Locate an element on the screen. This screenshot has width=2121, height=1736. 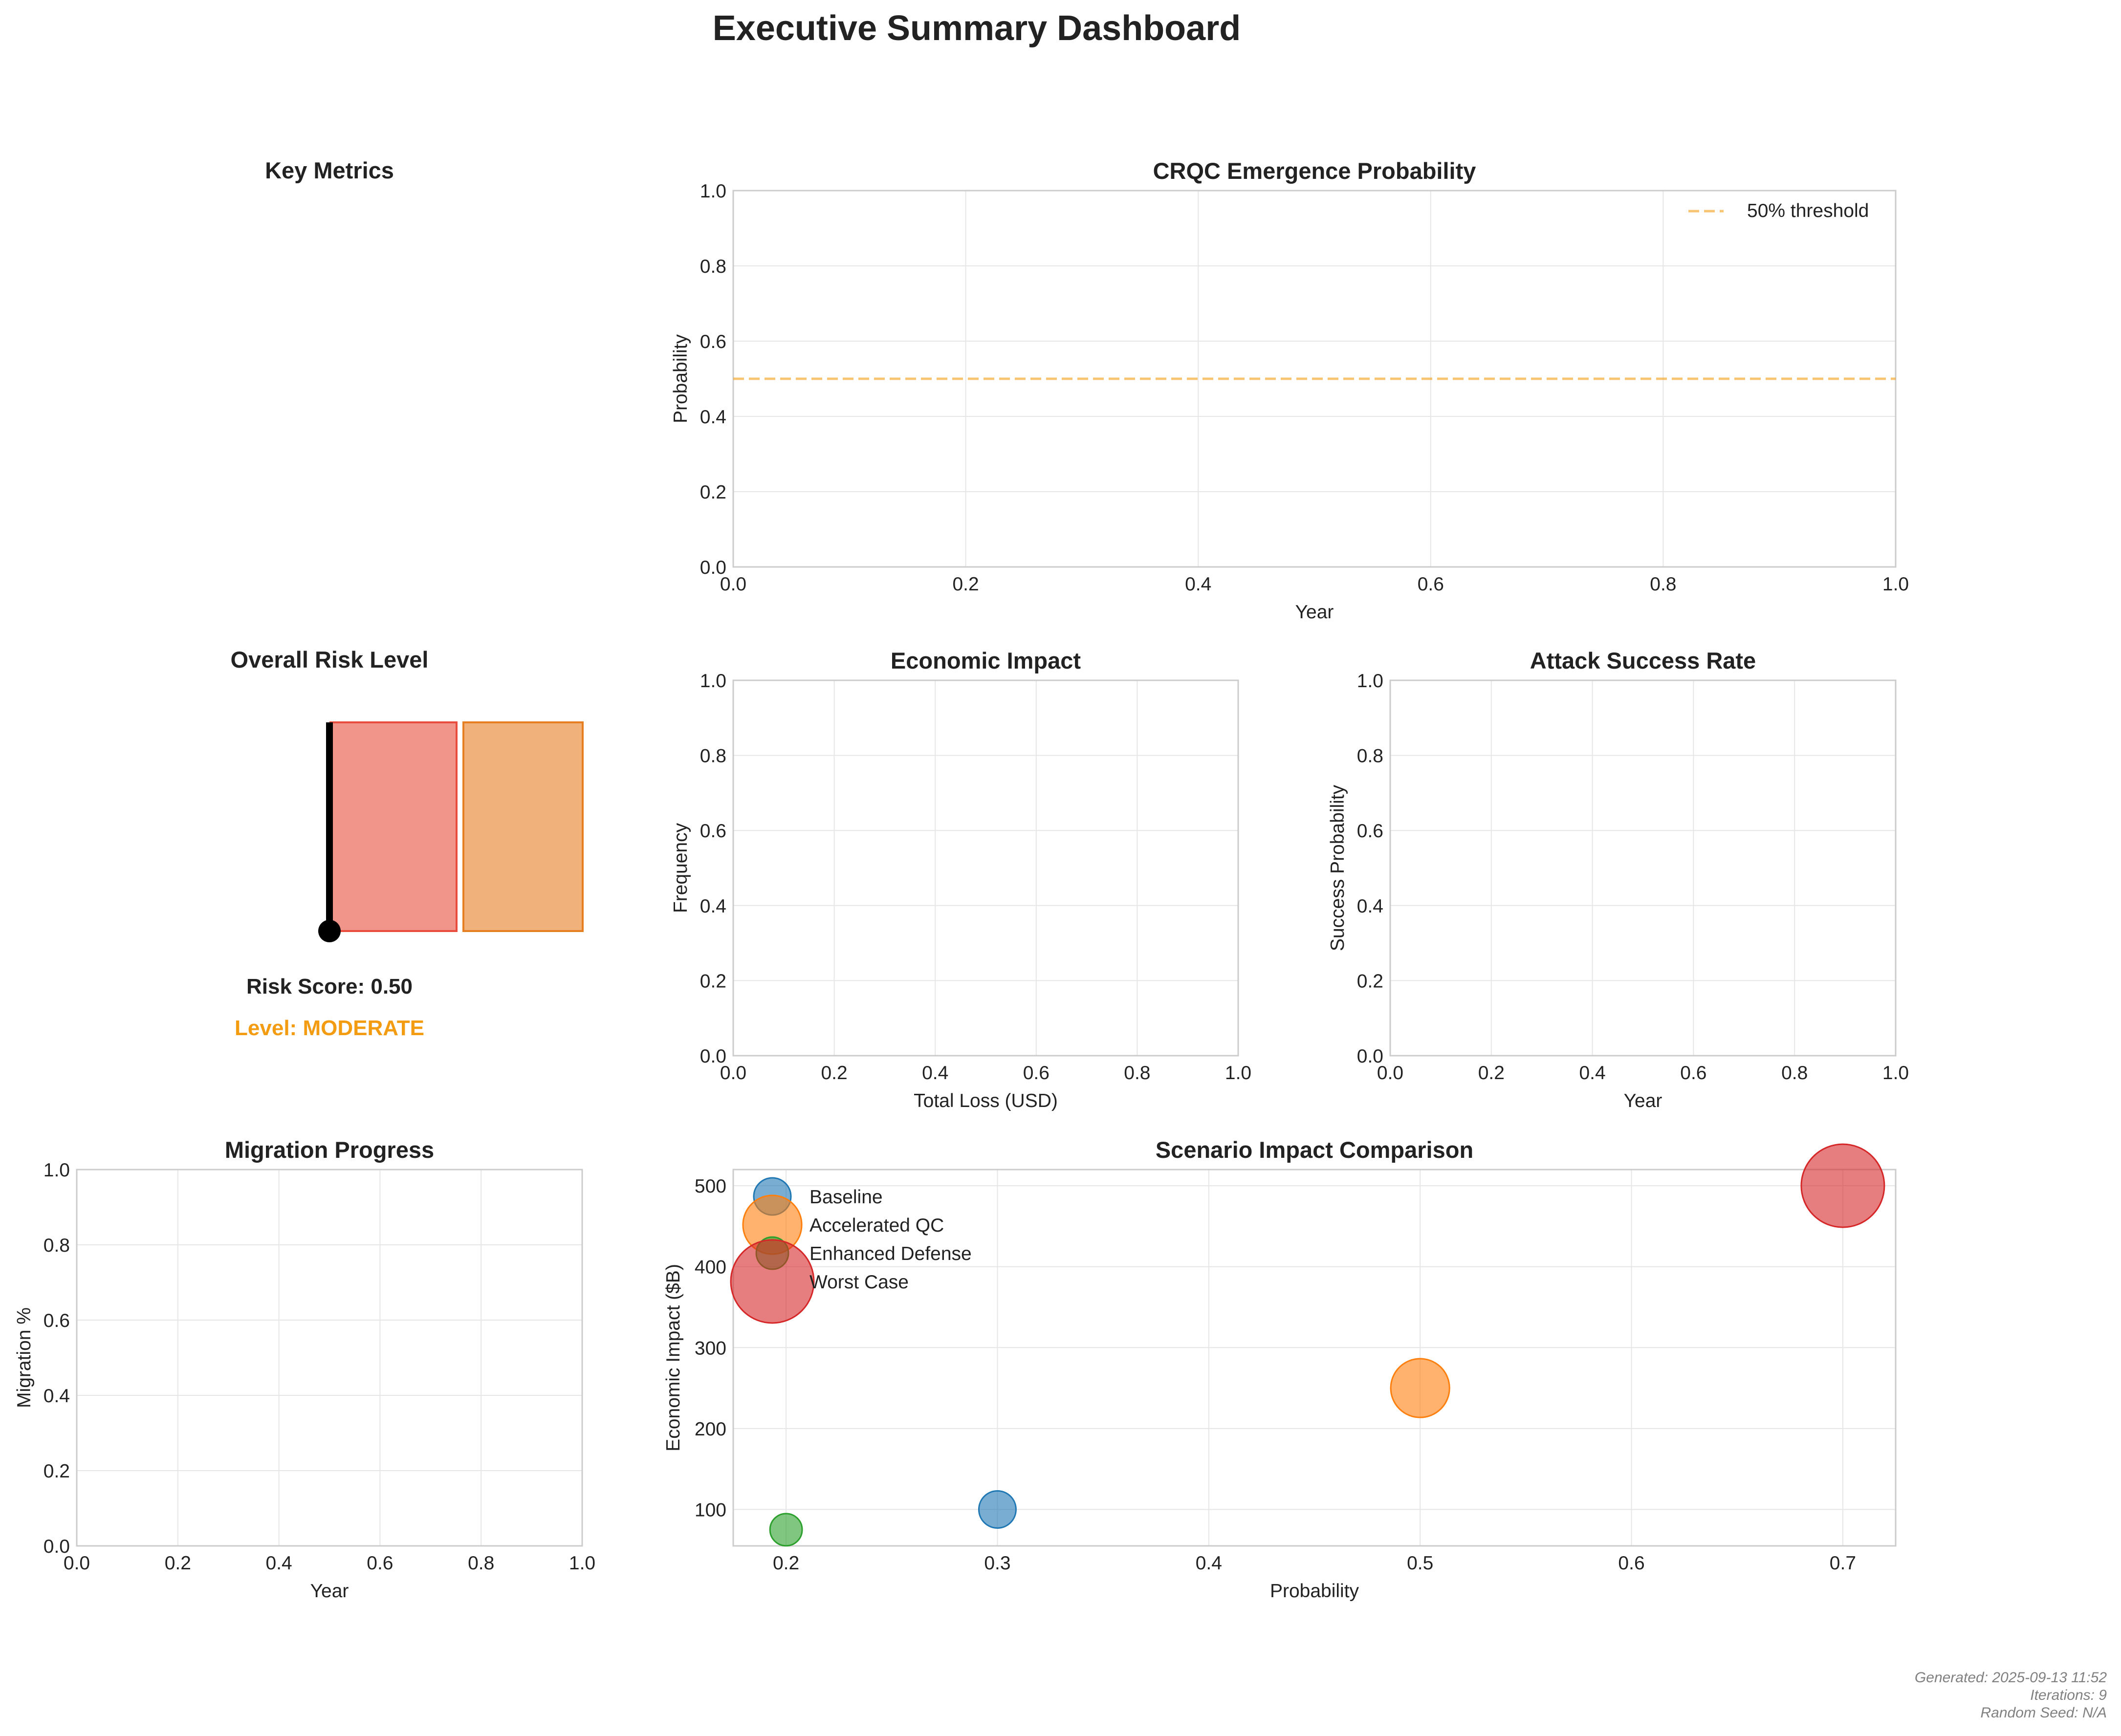
scatter-point-enhanced-defense is located at coordinates (786, 1530).